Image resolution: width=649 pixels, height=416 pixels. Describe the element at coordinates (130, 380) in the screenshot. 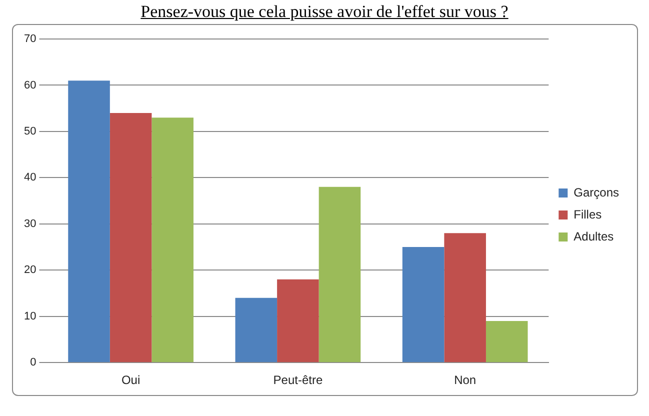

I see `x-tick-label: Oui` at that location.